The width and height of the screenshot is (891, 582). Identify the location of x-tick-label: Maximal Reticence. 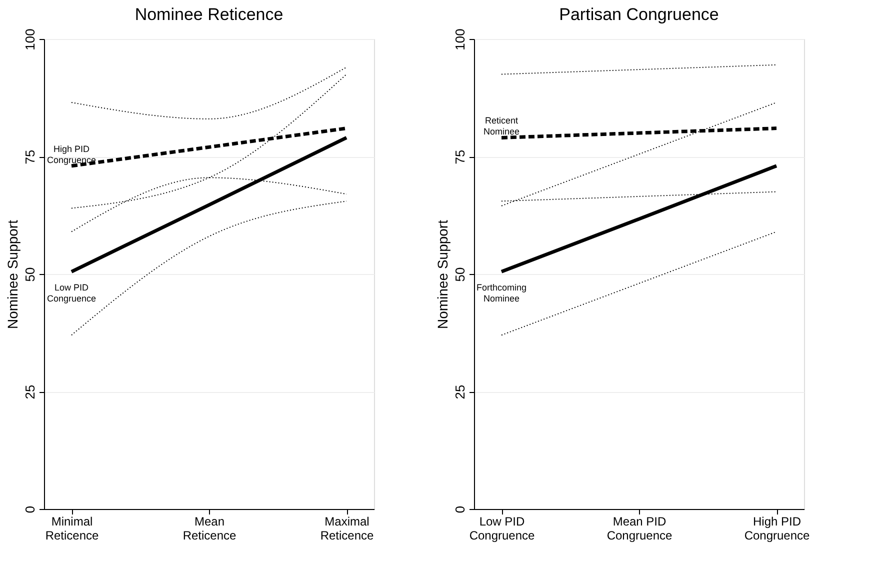
(347, 528).